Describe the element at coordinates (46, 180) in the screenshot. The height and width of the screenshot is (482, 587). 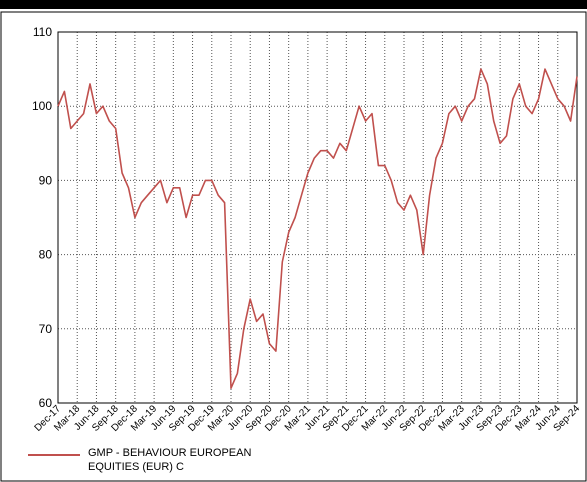
I see `y-tick-label: 90` at that location.